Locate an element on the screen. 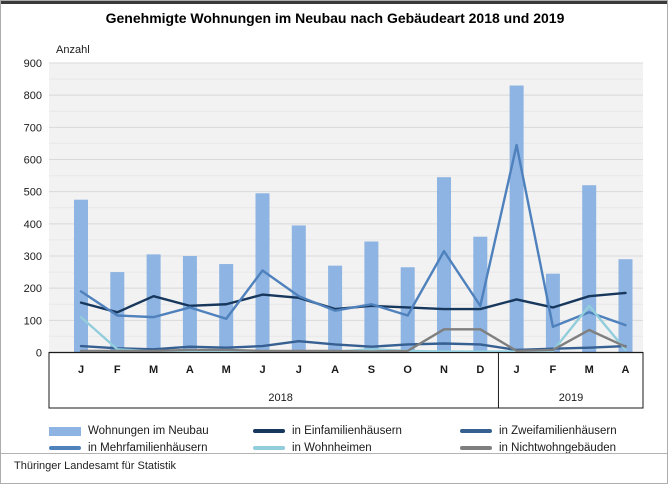 The height and width of the screenshot is (484, 668). legend-item-nichtwohngebaeude: in Nichtwohngebäuden is located at coordinates (538, 448).